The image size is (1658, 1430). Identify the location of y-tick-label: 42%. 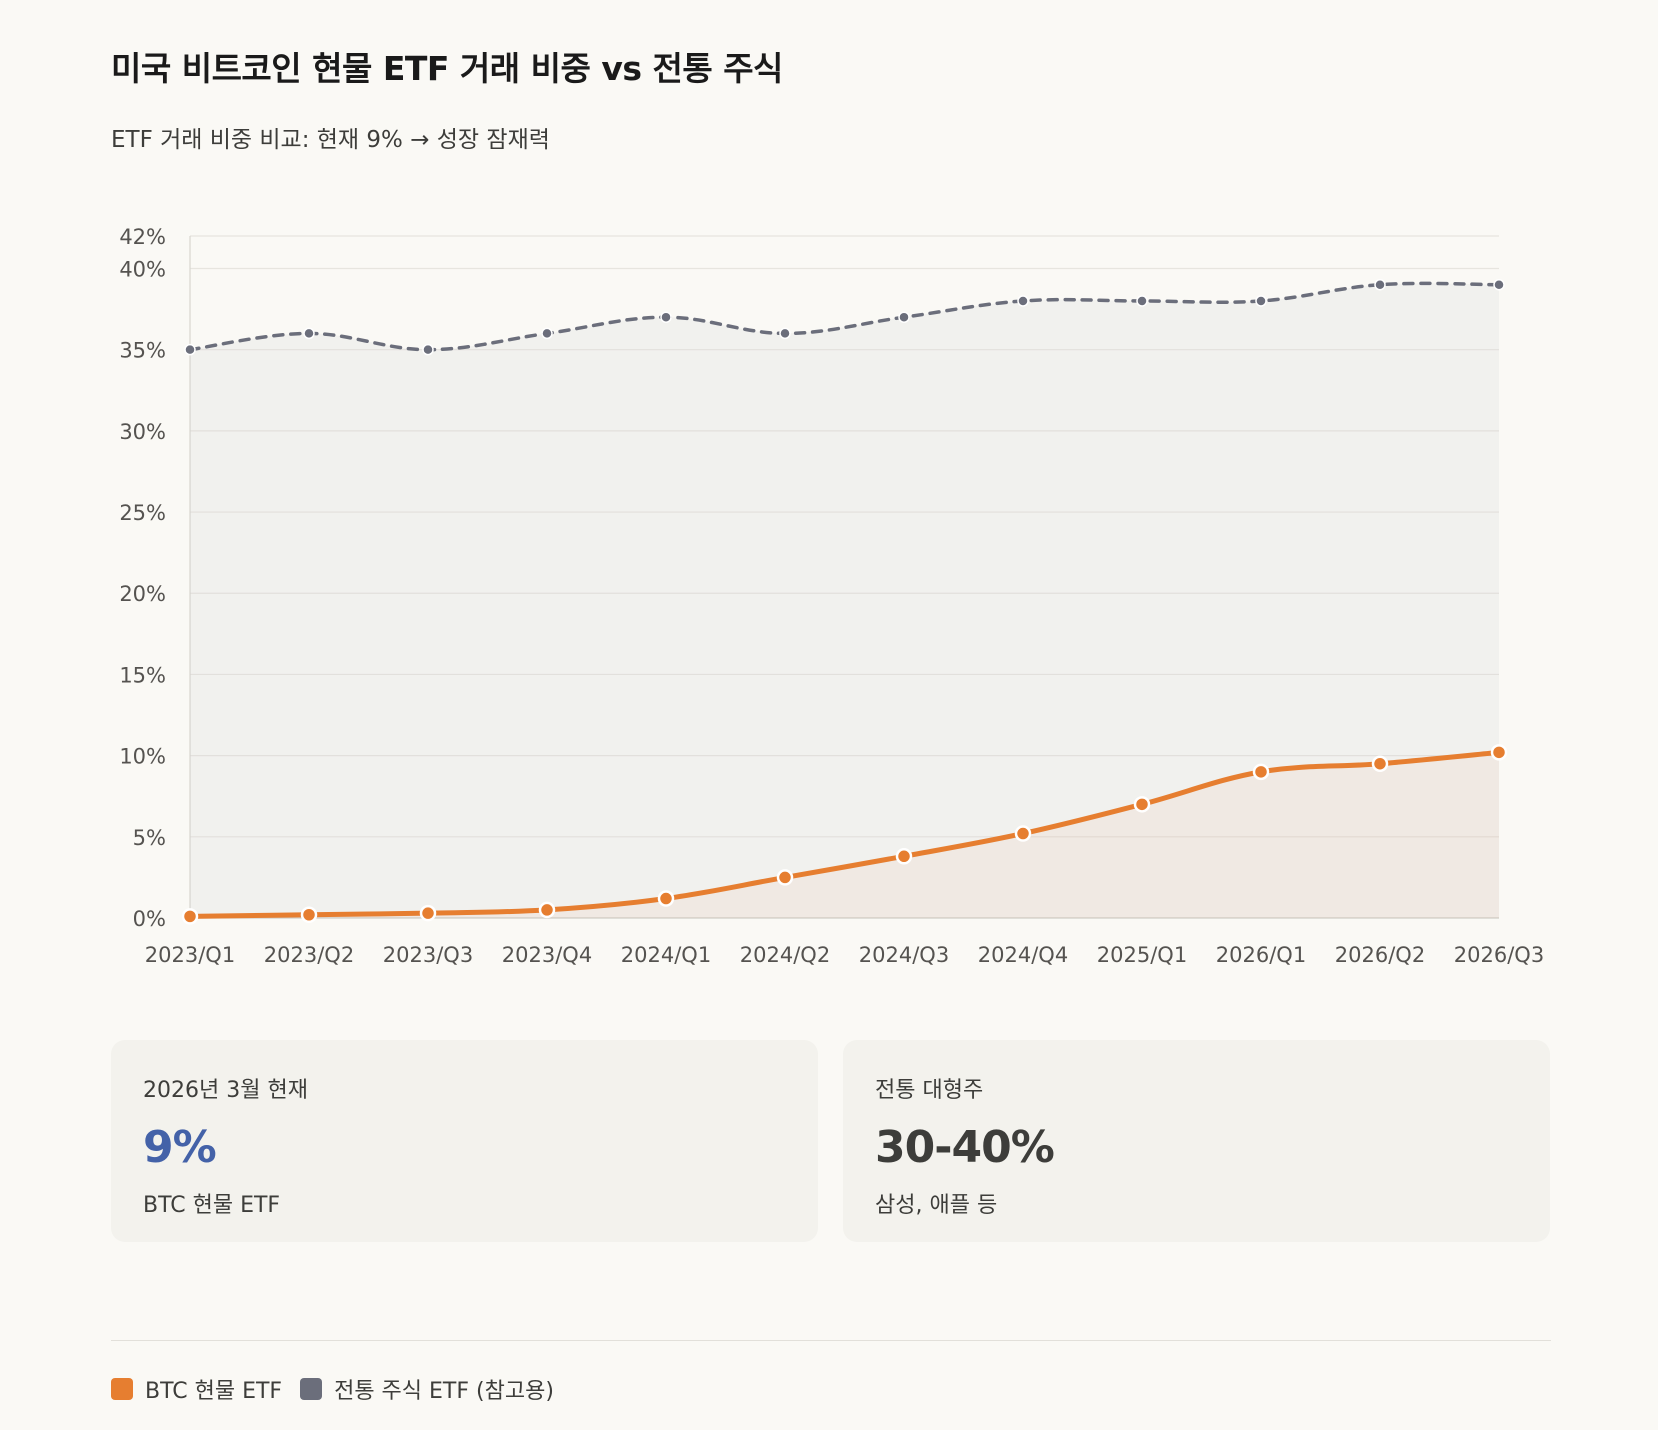
(142, 237).